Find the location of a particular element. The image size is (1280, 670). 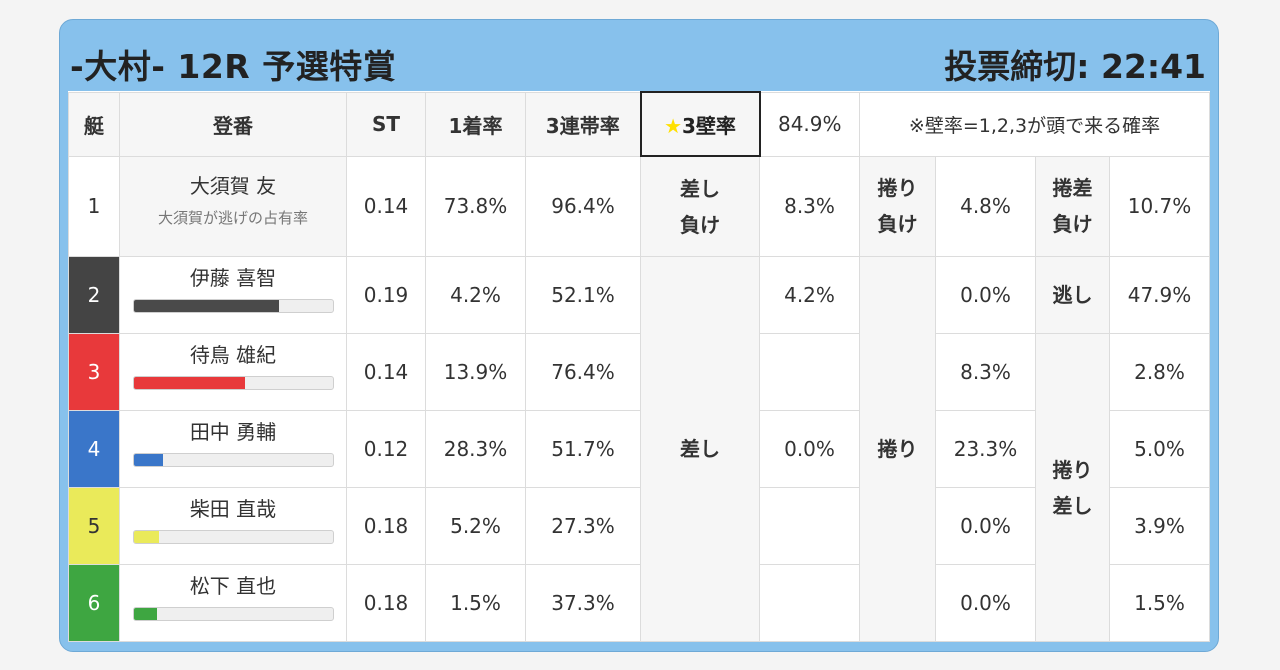

racer-name-cell-2: 伊藤 喜智 is located at coordinates (233, 295).